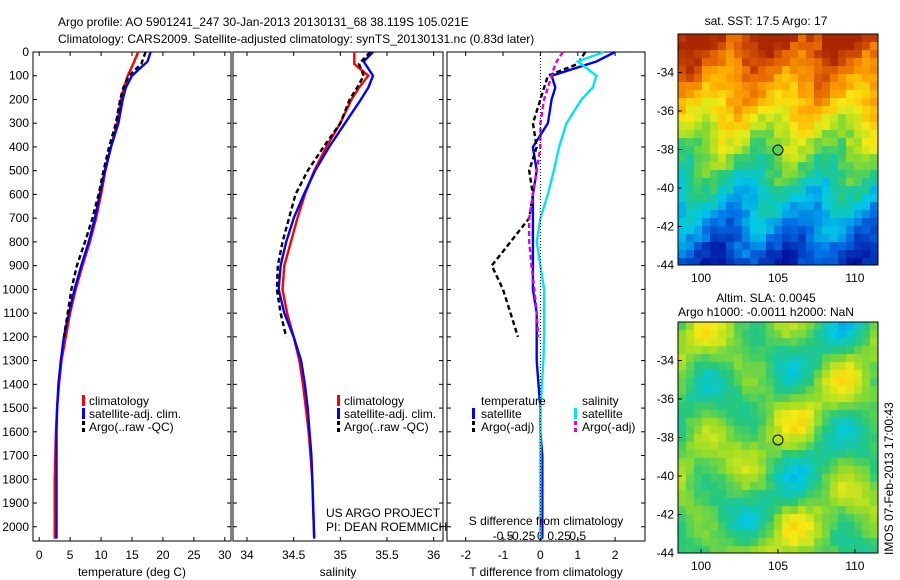  I want to click on depth-tick-label: 1900, so click(15, 503).